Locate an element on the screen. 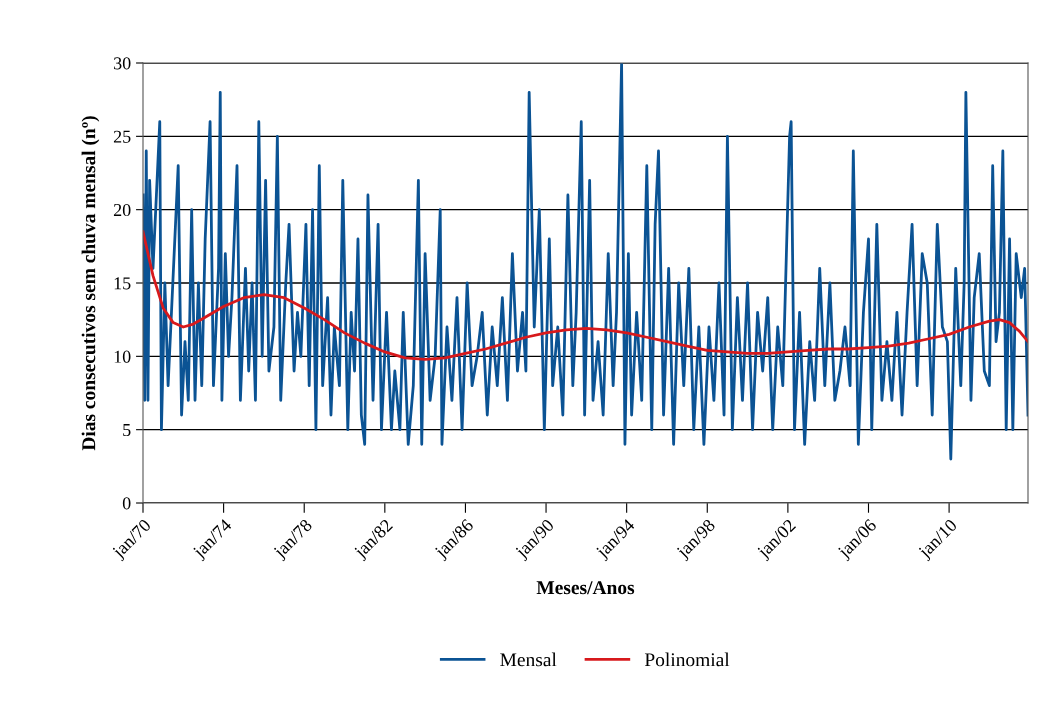  legend-label: Polinomial is located at coordinates (687, 659).